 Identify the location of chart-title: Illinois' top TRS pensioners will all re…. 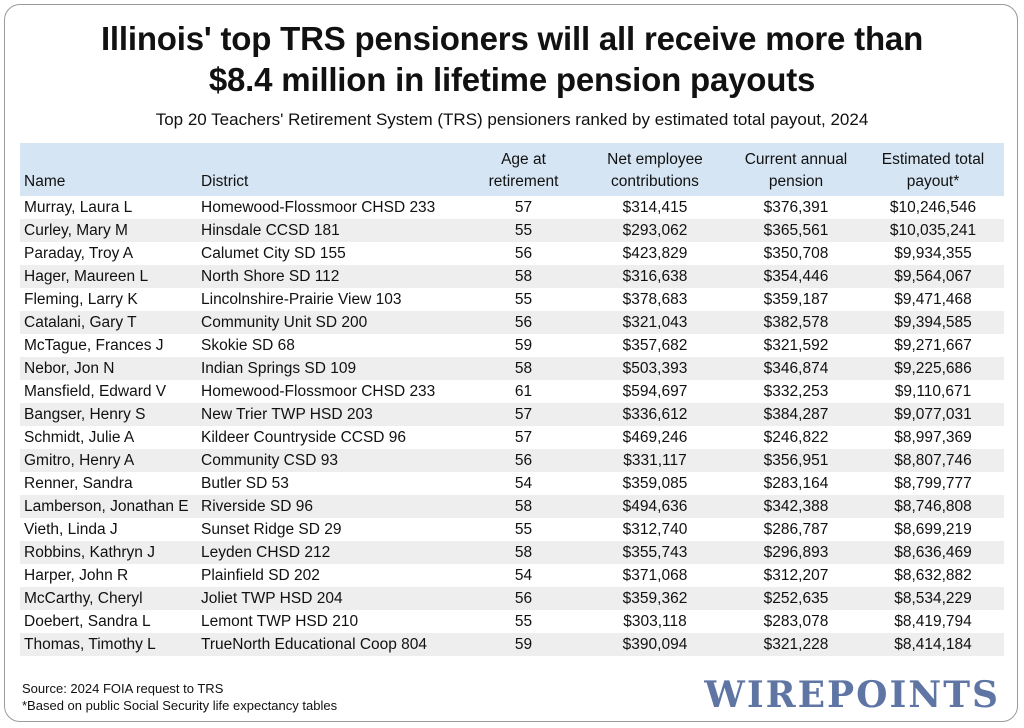
(512, 59).